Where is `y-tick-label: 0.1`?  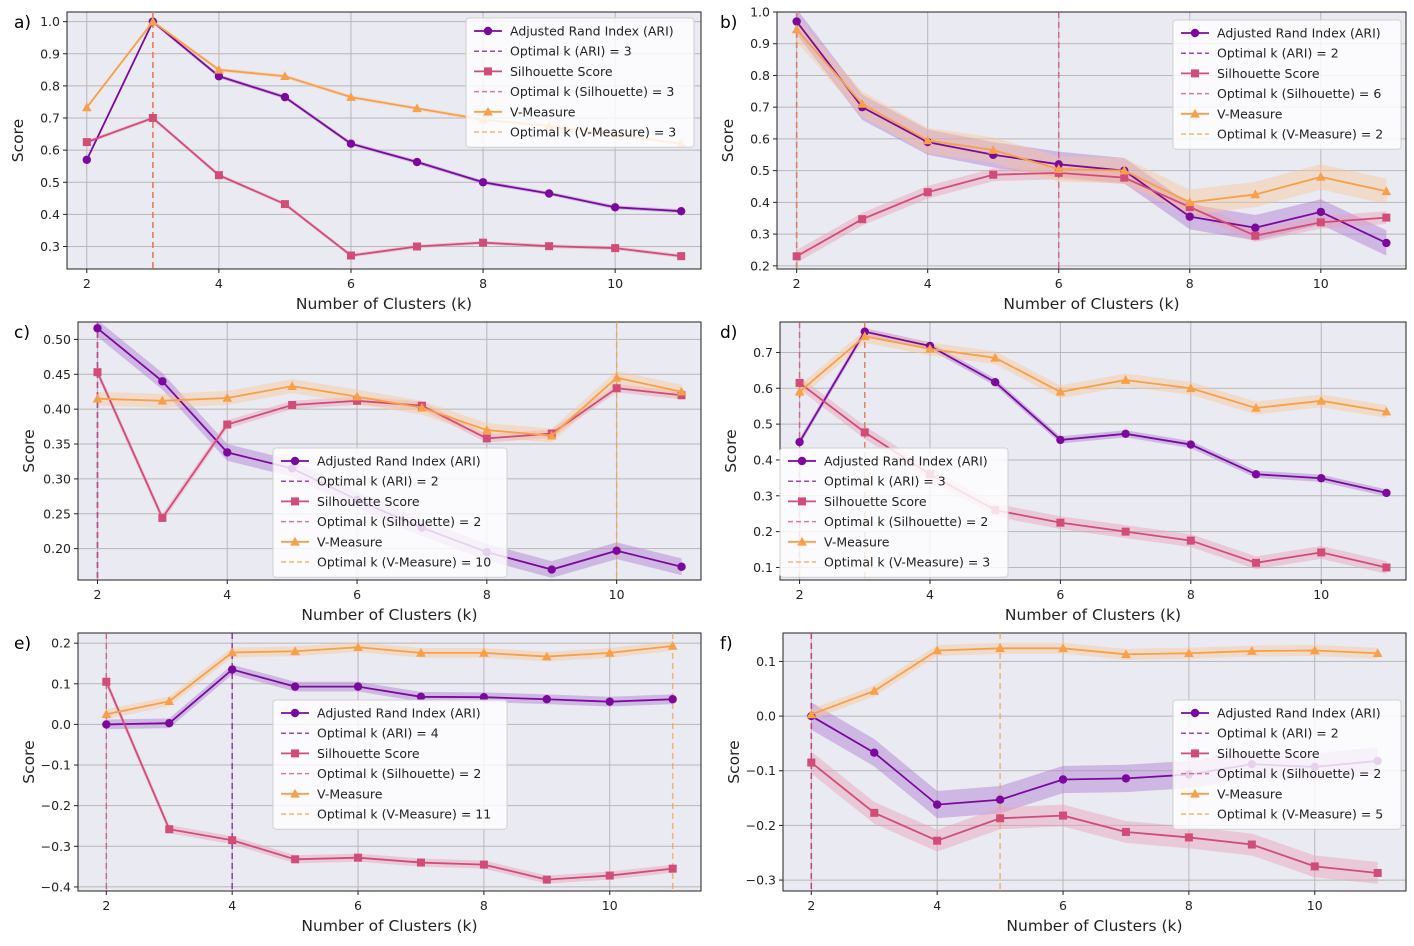 y-tick-label: 0.1 is located at coordinates (61, 683).